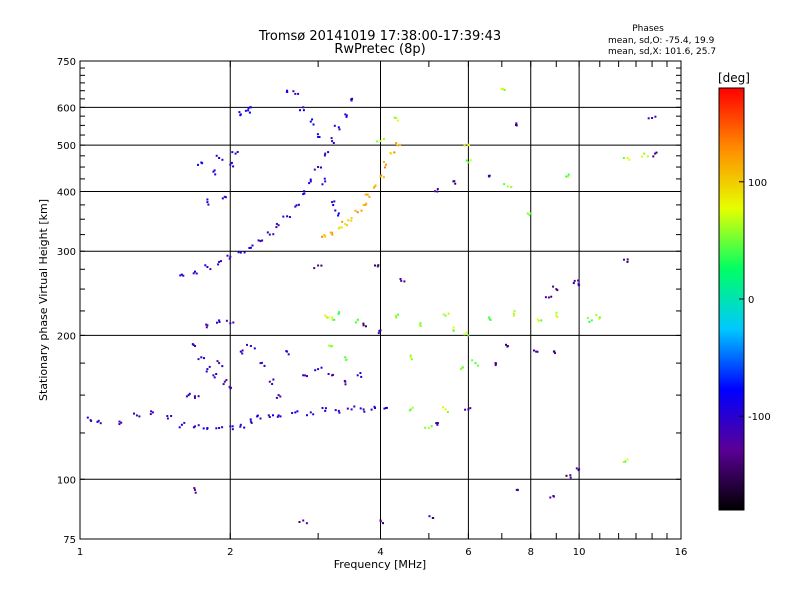  What do you see at coordinates (66, 192) in the screenshot?
I see `y-tick-label: 400` at bounding box center [66, 192].